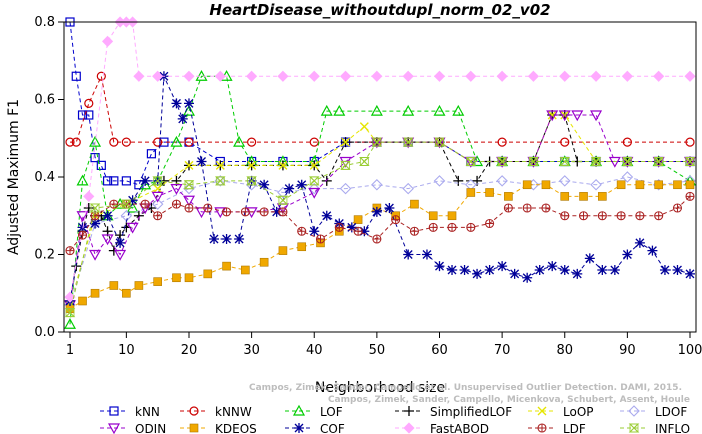 The height and width of the screenshot is (434, 702). What do you see at coordinates (233, 412) in the screenshot?
I see `legend-label: kNNW` at bounding box center [233, 412].